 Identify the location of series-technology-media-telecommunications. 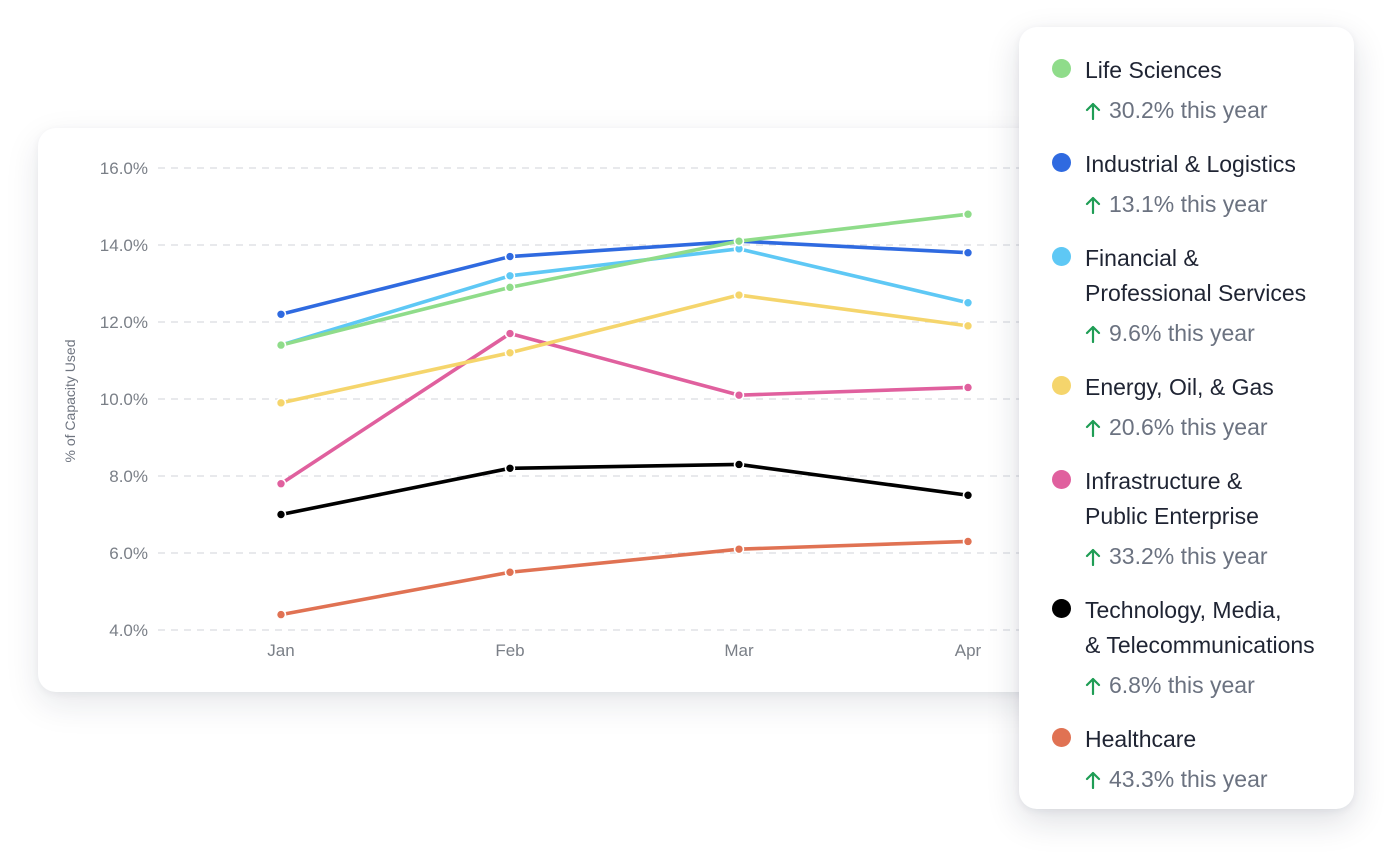
(624, 489).